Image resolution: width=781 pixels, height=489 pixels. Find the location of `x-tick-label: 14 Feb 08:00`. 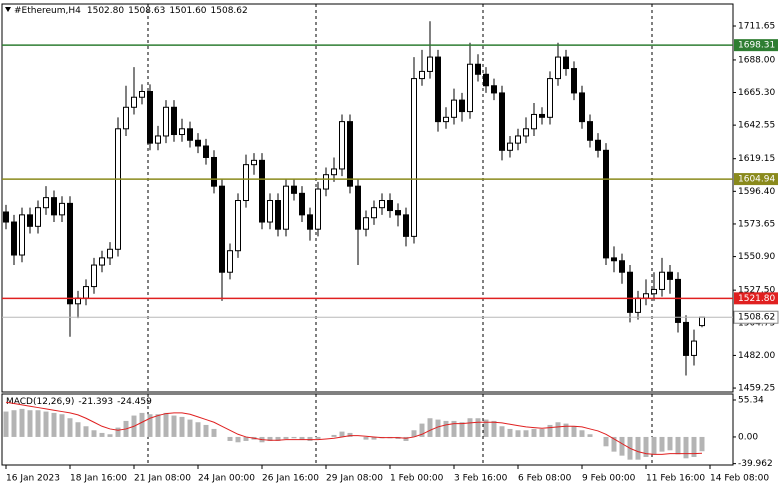

x-tick-label: 14 Feb 08:00 is located at coordinates (739, 479).